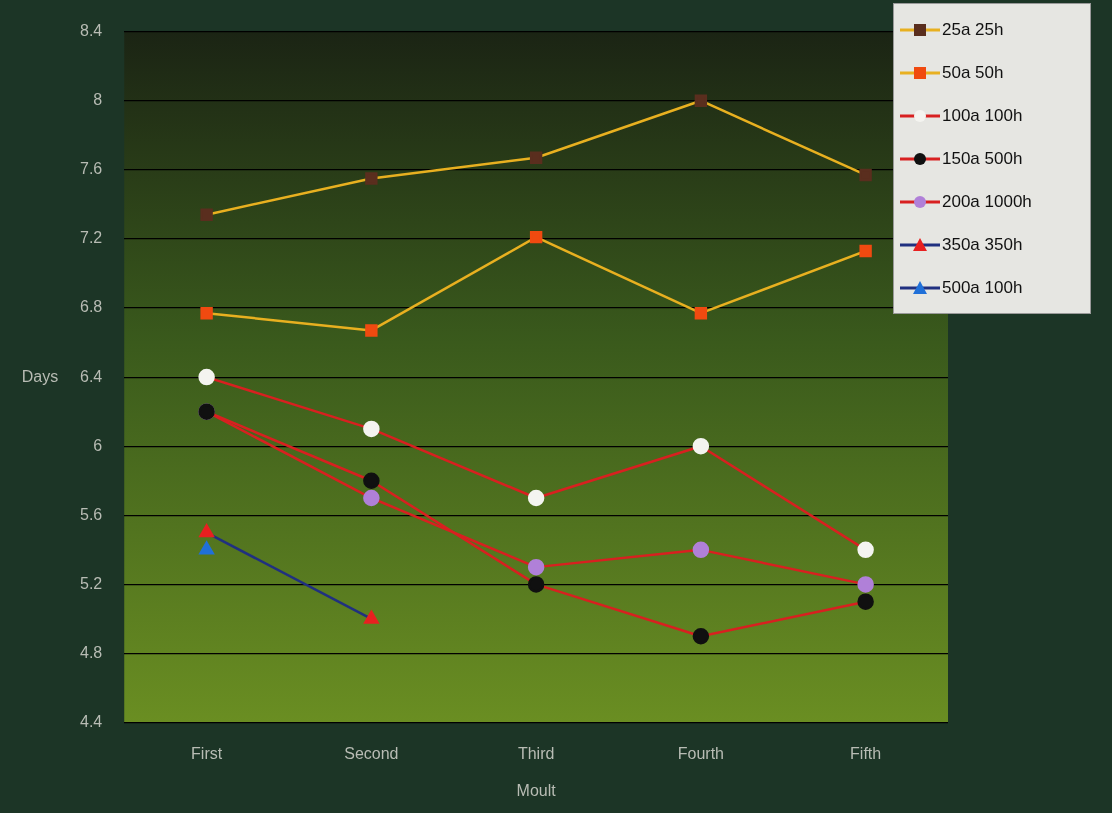 The width and height of the screenshot is (1112, 813). I want to click on legend-label: 150a 500h, so click(982, 158).